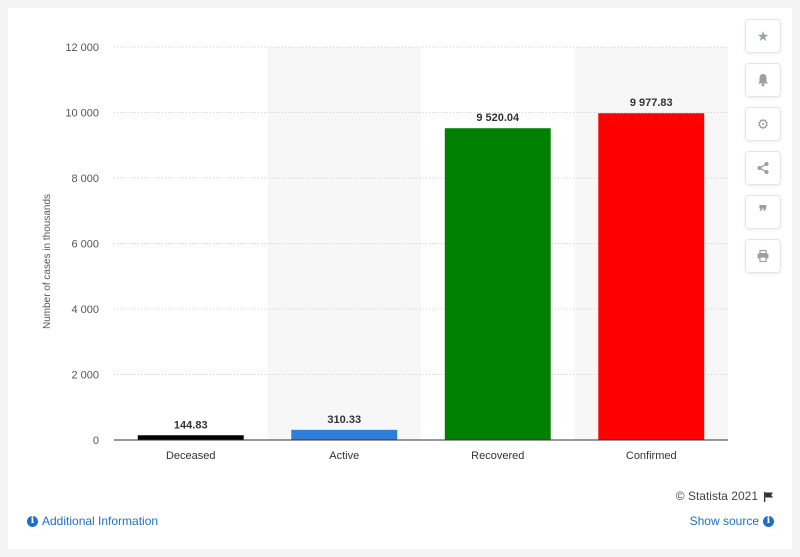 This screenshot has width=800, height=557. I want to click on settings-button: ⚙, so click(763, 124).